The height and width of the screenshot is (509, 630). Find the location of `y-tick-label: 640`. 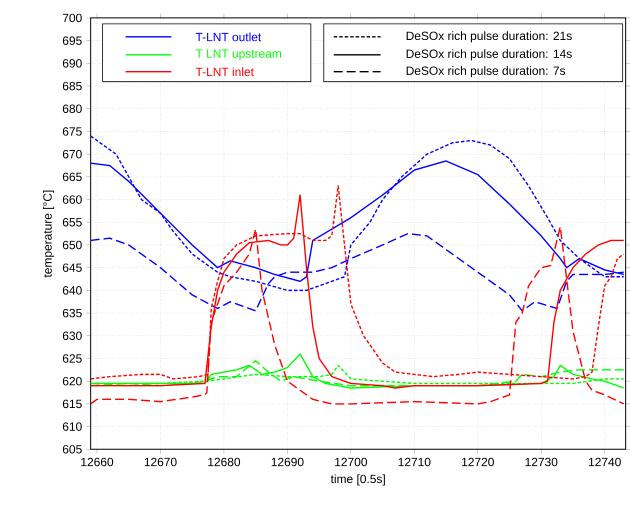

y-tick-label: 640 is located at coordinates (72, 290).